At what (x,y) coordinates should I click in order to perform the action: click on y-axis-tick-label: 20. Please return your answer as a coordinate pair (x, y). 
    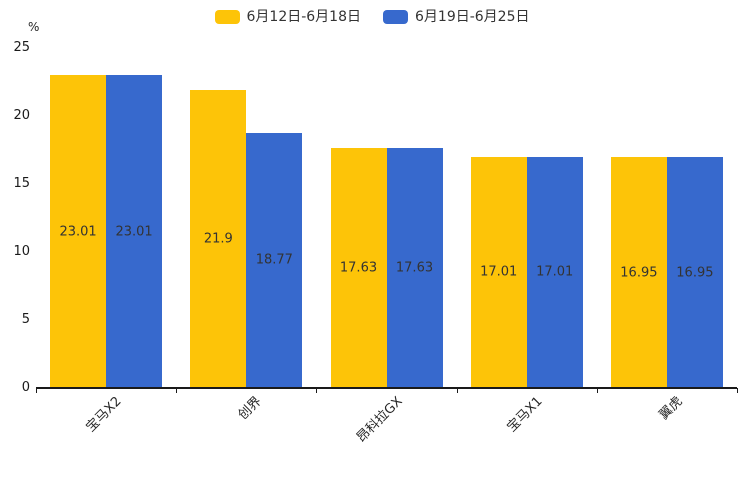
    Looking at the image, I should click on (21, 115).